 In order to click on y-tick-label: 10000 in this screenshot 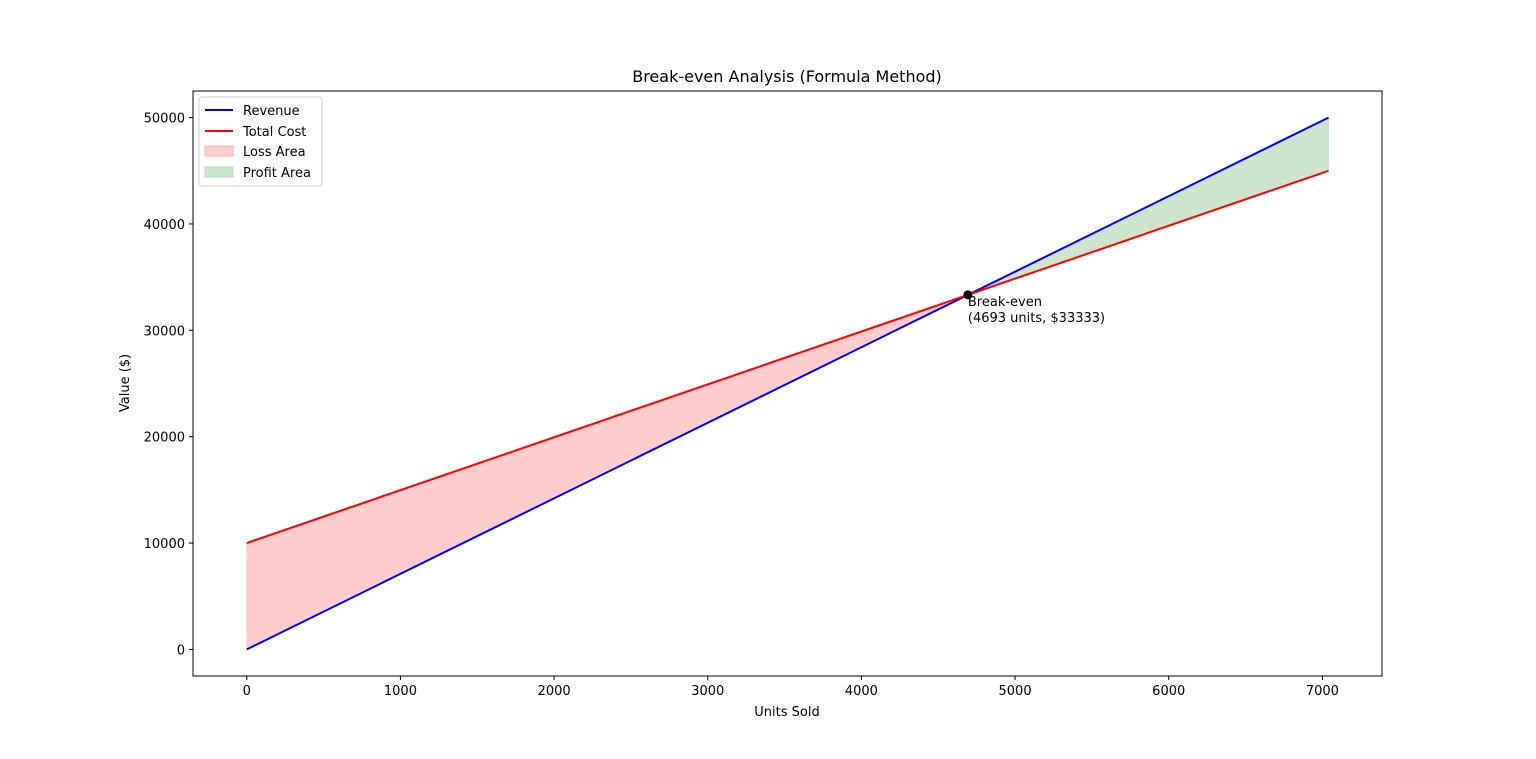, I will do `click(164, 544)`.